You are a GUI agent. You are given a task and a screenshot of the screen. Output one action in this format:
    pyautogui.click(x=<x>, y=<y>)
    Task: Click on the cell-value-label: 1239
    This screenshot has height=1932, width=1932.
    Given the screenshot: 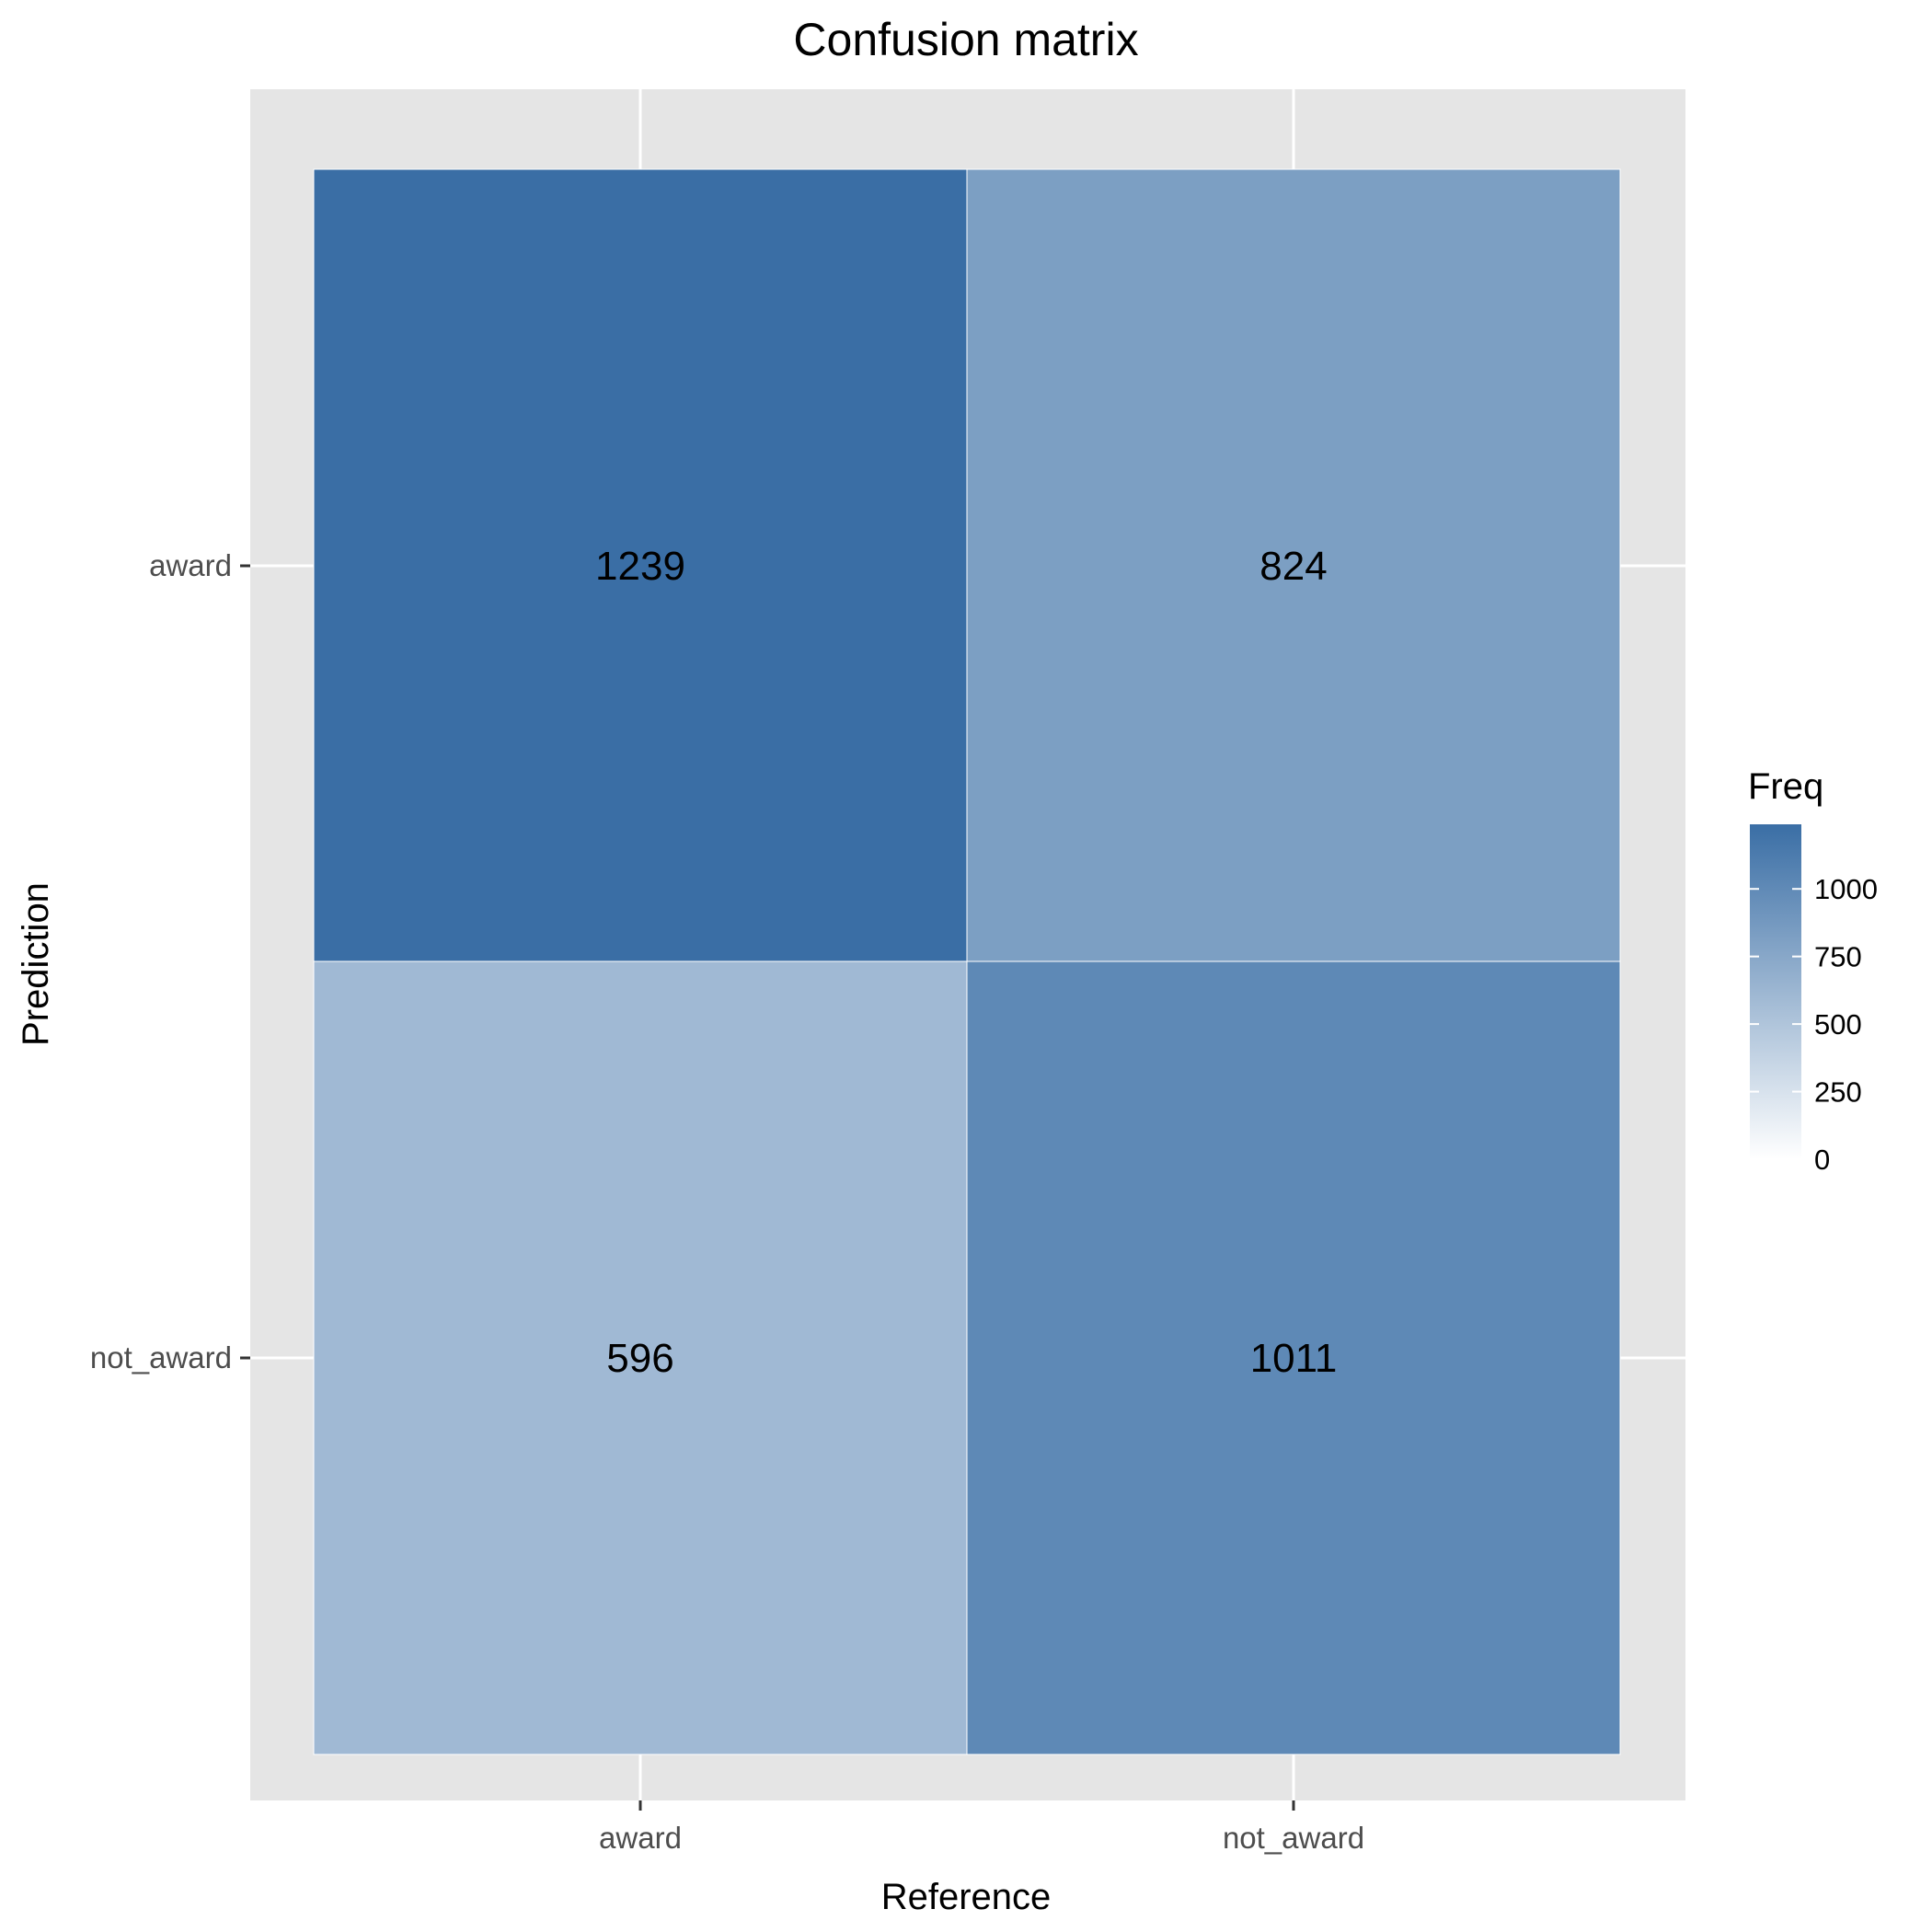 What is the action you would take?
    pyautogui.click(x=640, y=566)
    